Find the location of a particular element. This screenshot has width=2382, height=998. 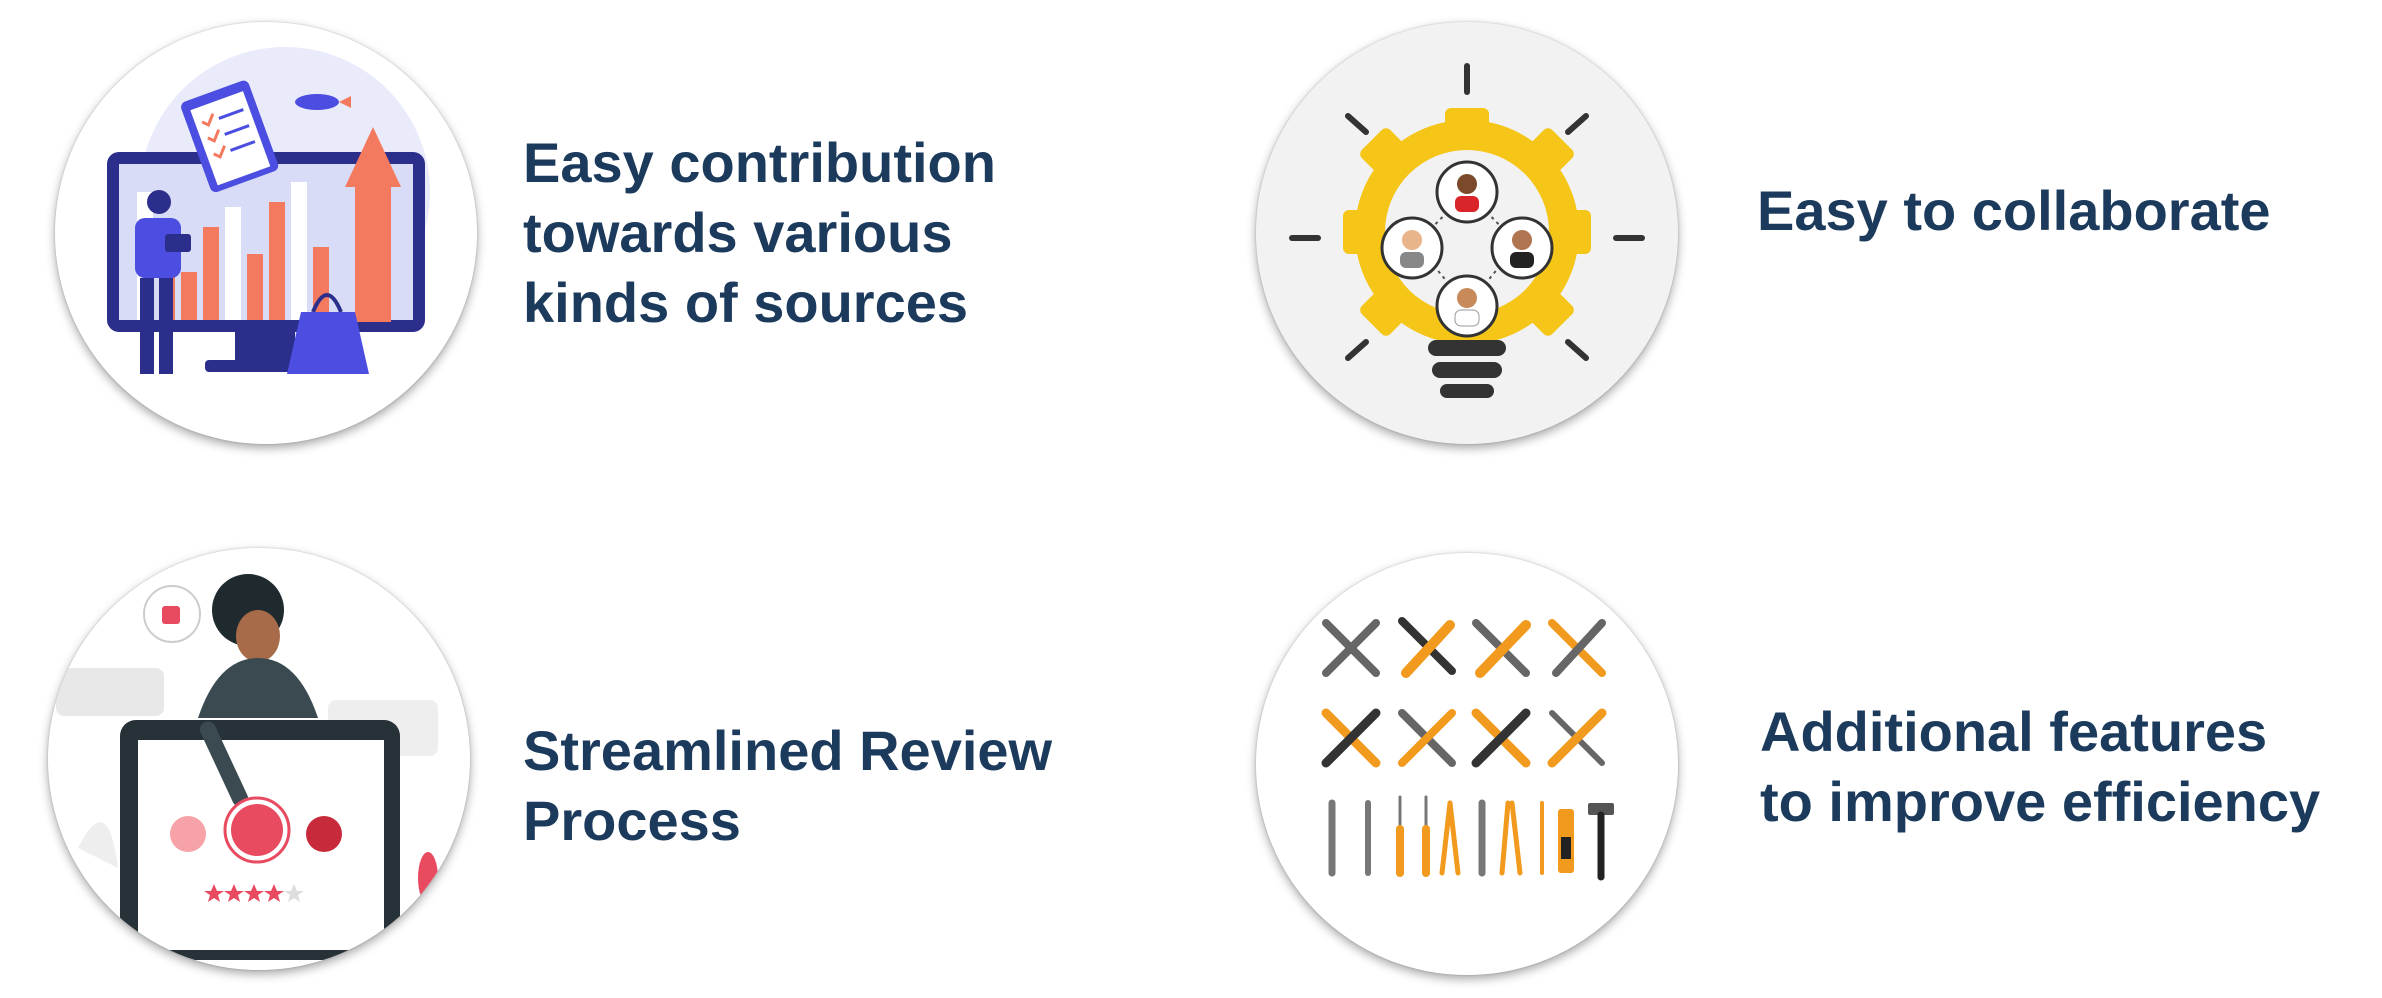

team-lightbulb-icon is located at coordinates (1467, 233).